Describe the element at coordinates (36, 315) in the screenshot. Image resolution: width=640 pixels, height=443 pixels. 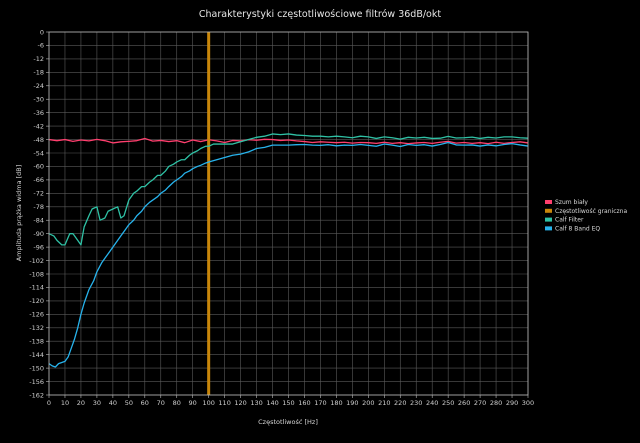
I see `y-tick-label: -126` at that location.